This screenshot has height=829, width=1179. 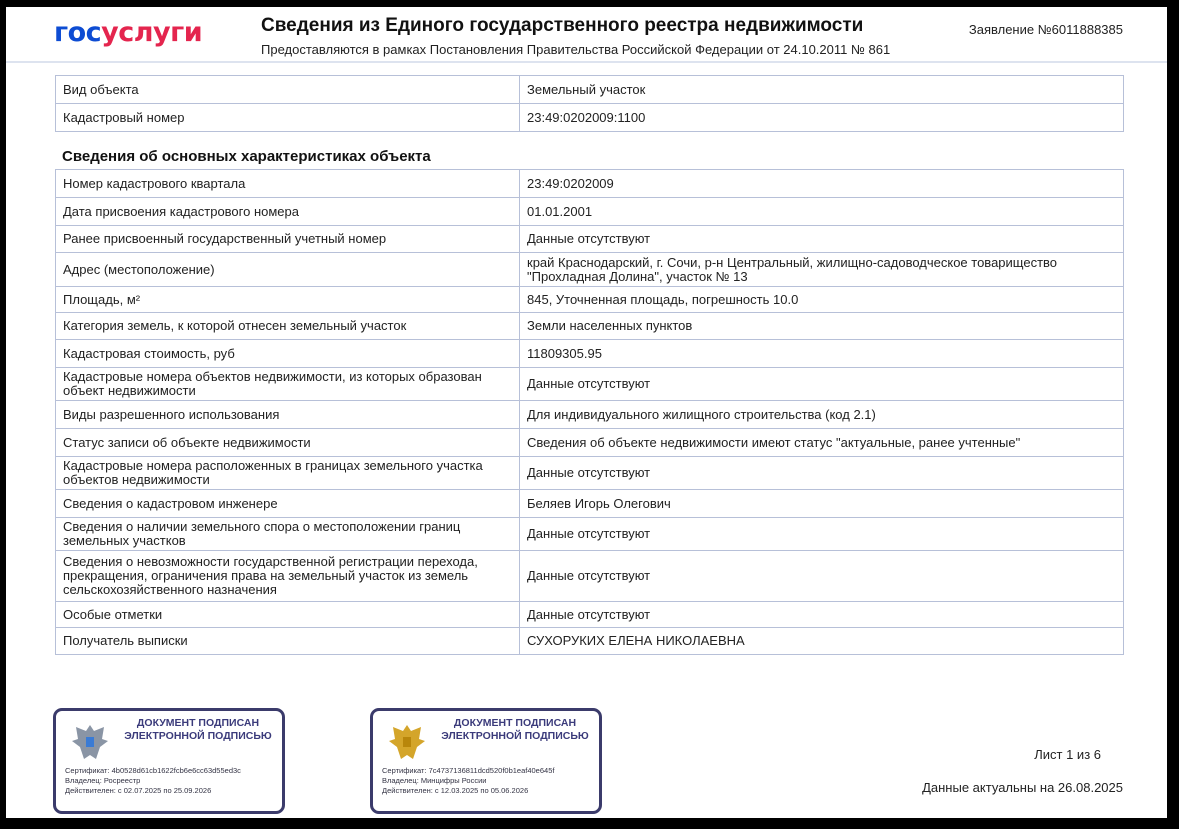 I want to click on table-row: Вид объекта Земельный участок, so click(x=589, y=89).